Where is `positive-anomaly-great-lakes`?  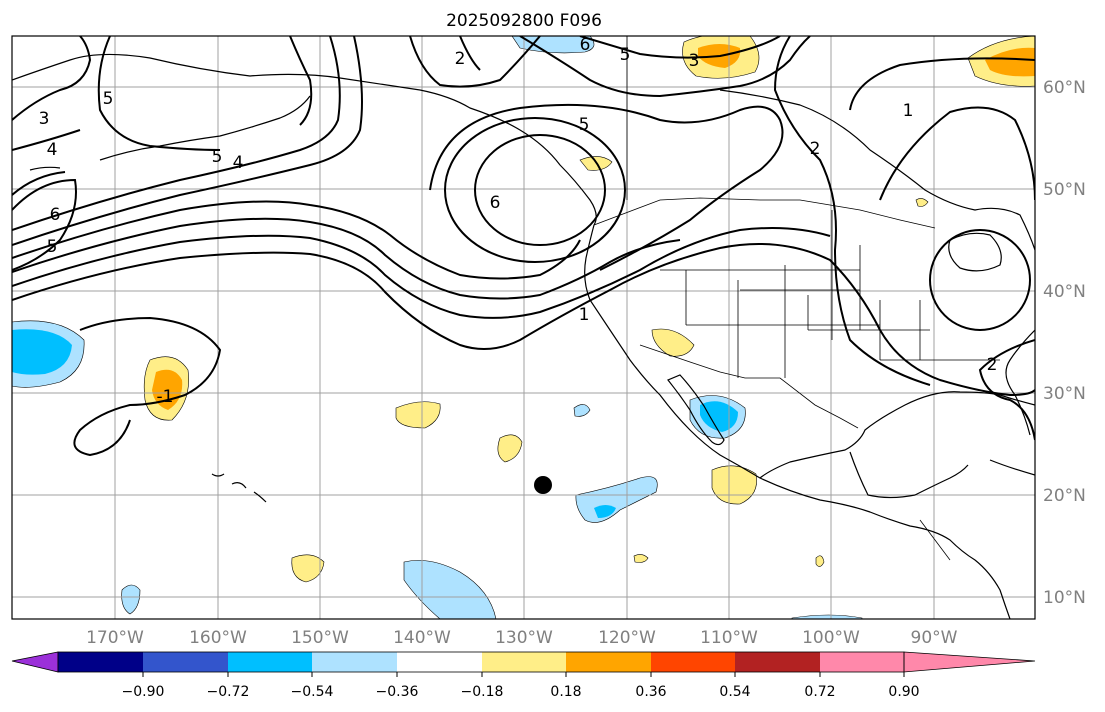
positive-anomaly-great-lakes is located at coordinates (922, 202).